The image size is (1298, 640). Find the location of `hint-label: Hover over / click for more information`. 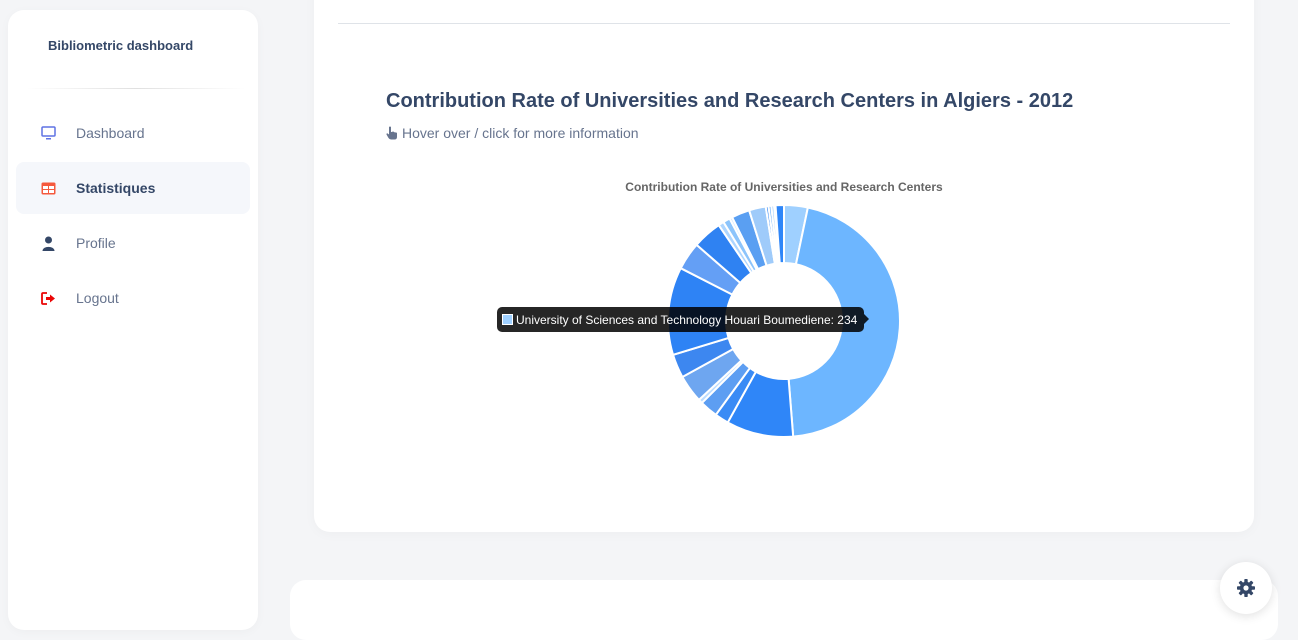

hint-label: Hover over / click for more information is located at coordinates (520, 133).